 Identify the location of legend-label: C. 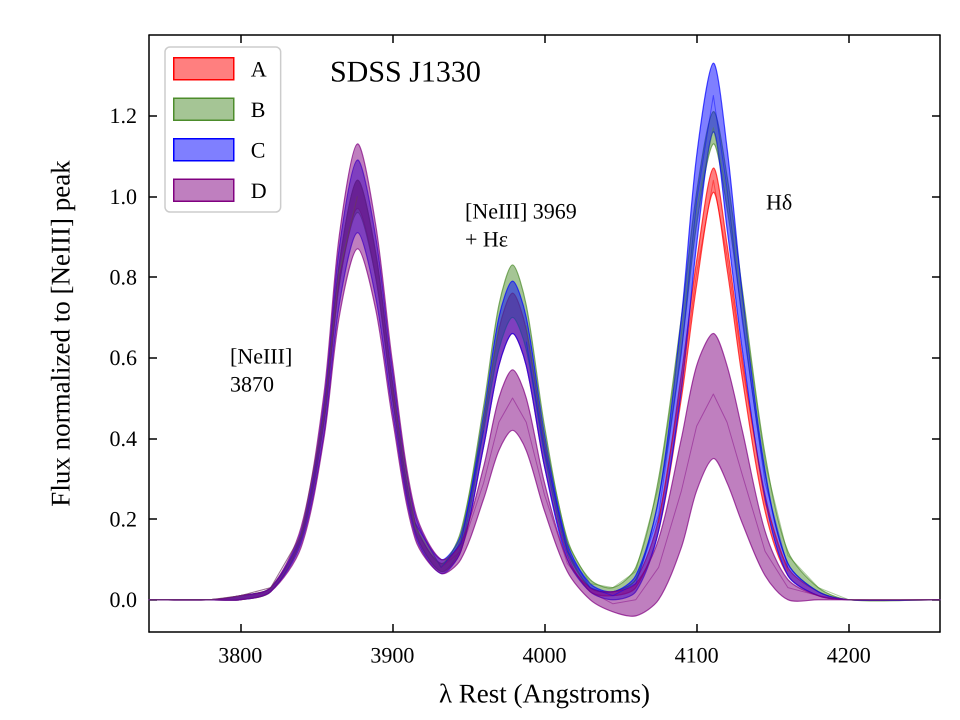
(258, 149).